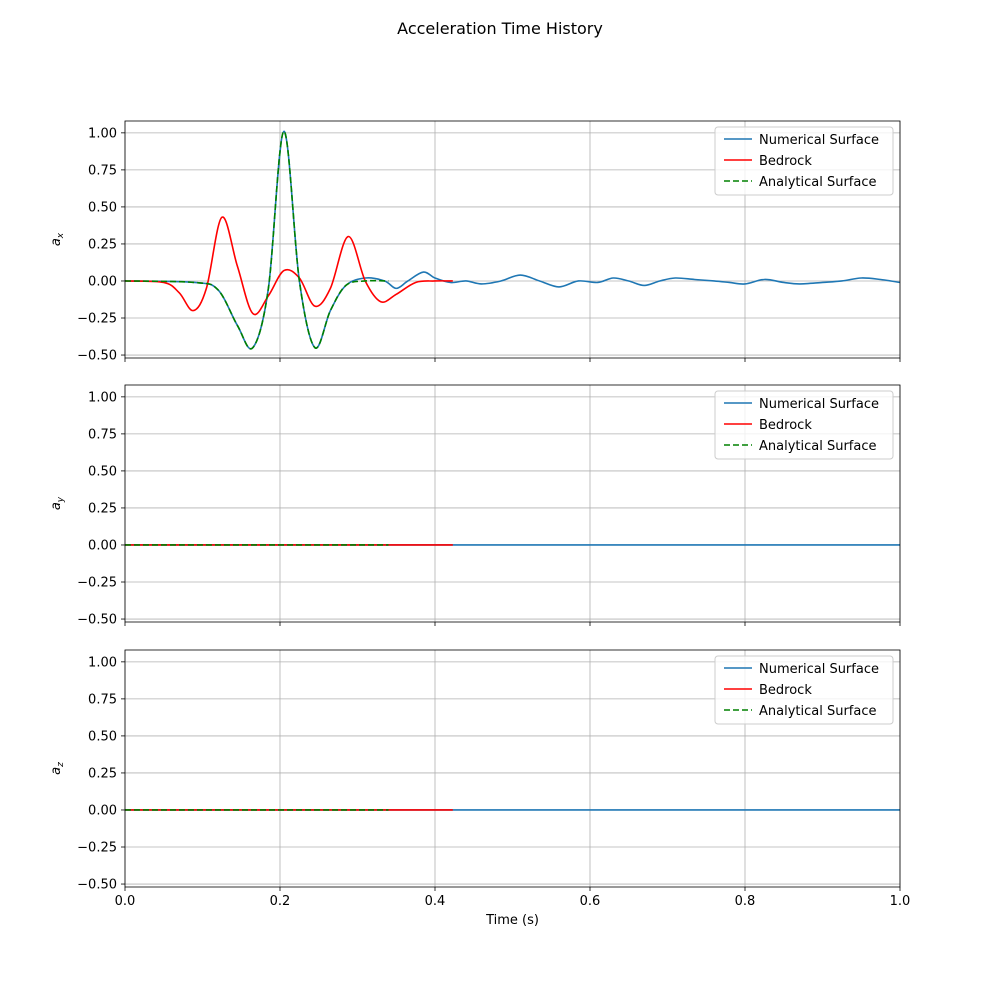 This screenshot has height=1000, width=1000. I want to click on y-axis-label-subscript: z, so click(61, 765).